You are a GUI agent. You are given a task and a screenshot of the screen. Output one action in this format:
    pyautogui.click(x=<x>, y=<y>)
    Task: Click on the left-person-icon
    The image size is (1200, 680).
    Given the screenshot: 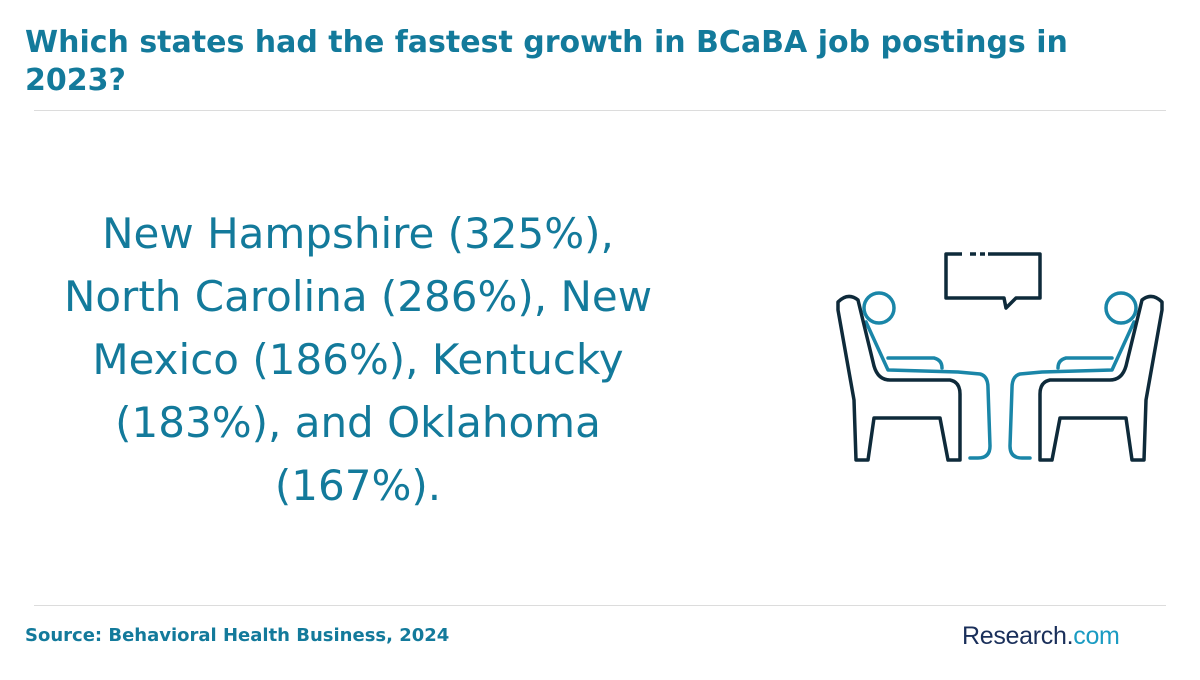 What is the action you would take?
    pyautogui.click(x=914, y=376)
    